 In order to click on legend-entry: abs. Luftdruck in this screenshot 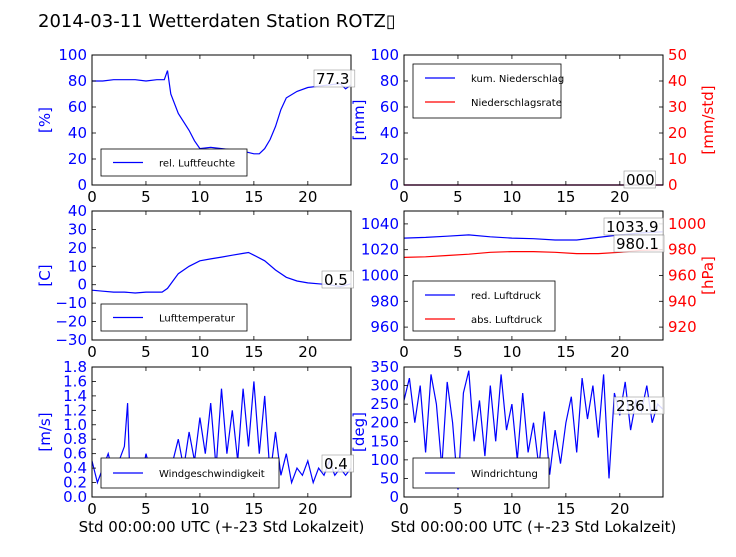, I will do `click(506, 320)`.